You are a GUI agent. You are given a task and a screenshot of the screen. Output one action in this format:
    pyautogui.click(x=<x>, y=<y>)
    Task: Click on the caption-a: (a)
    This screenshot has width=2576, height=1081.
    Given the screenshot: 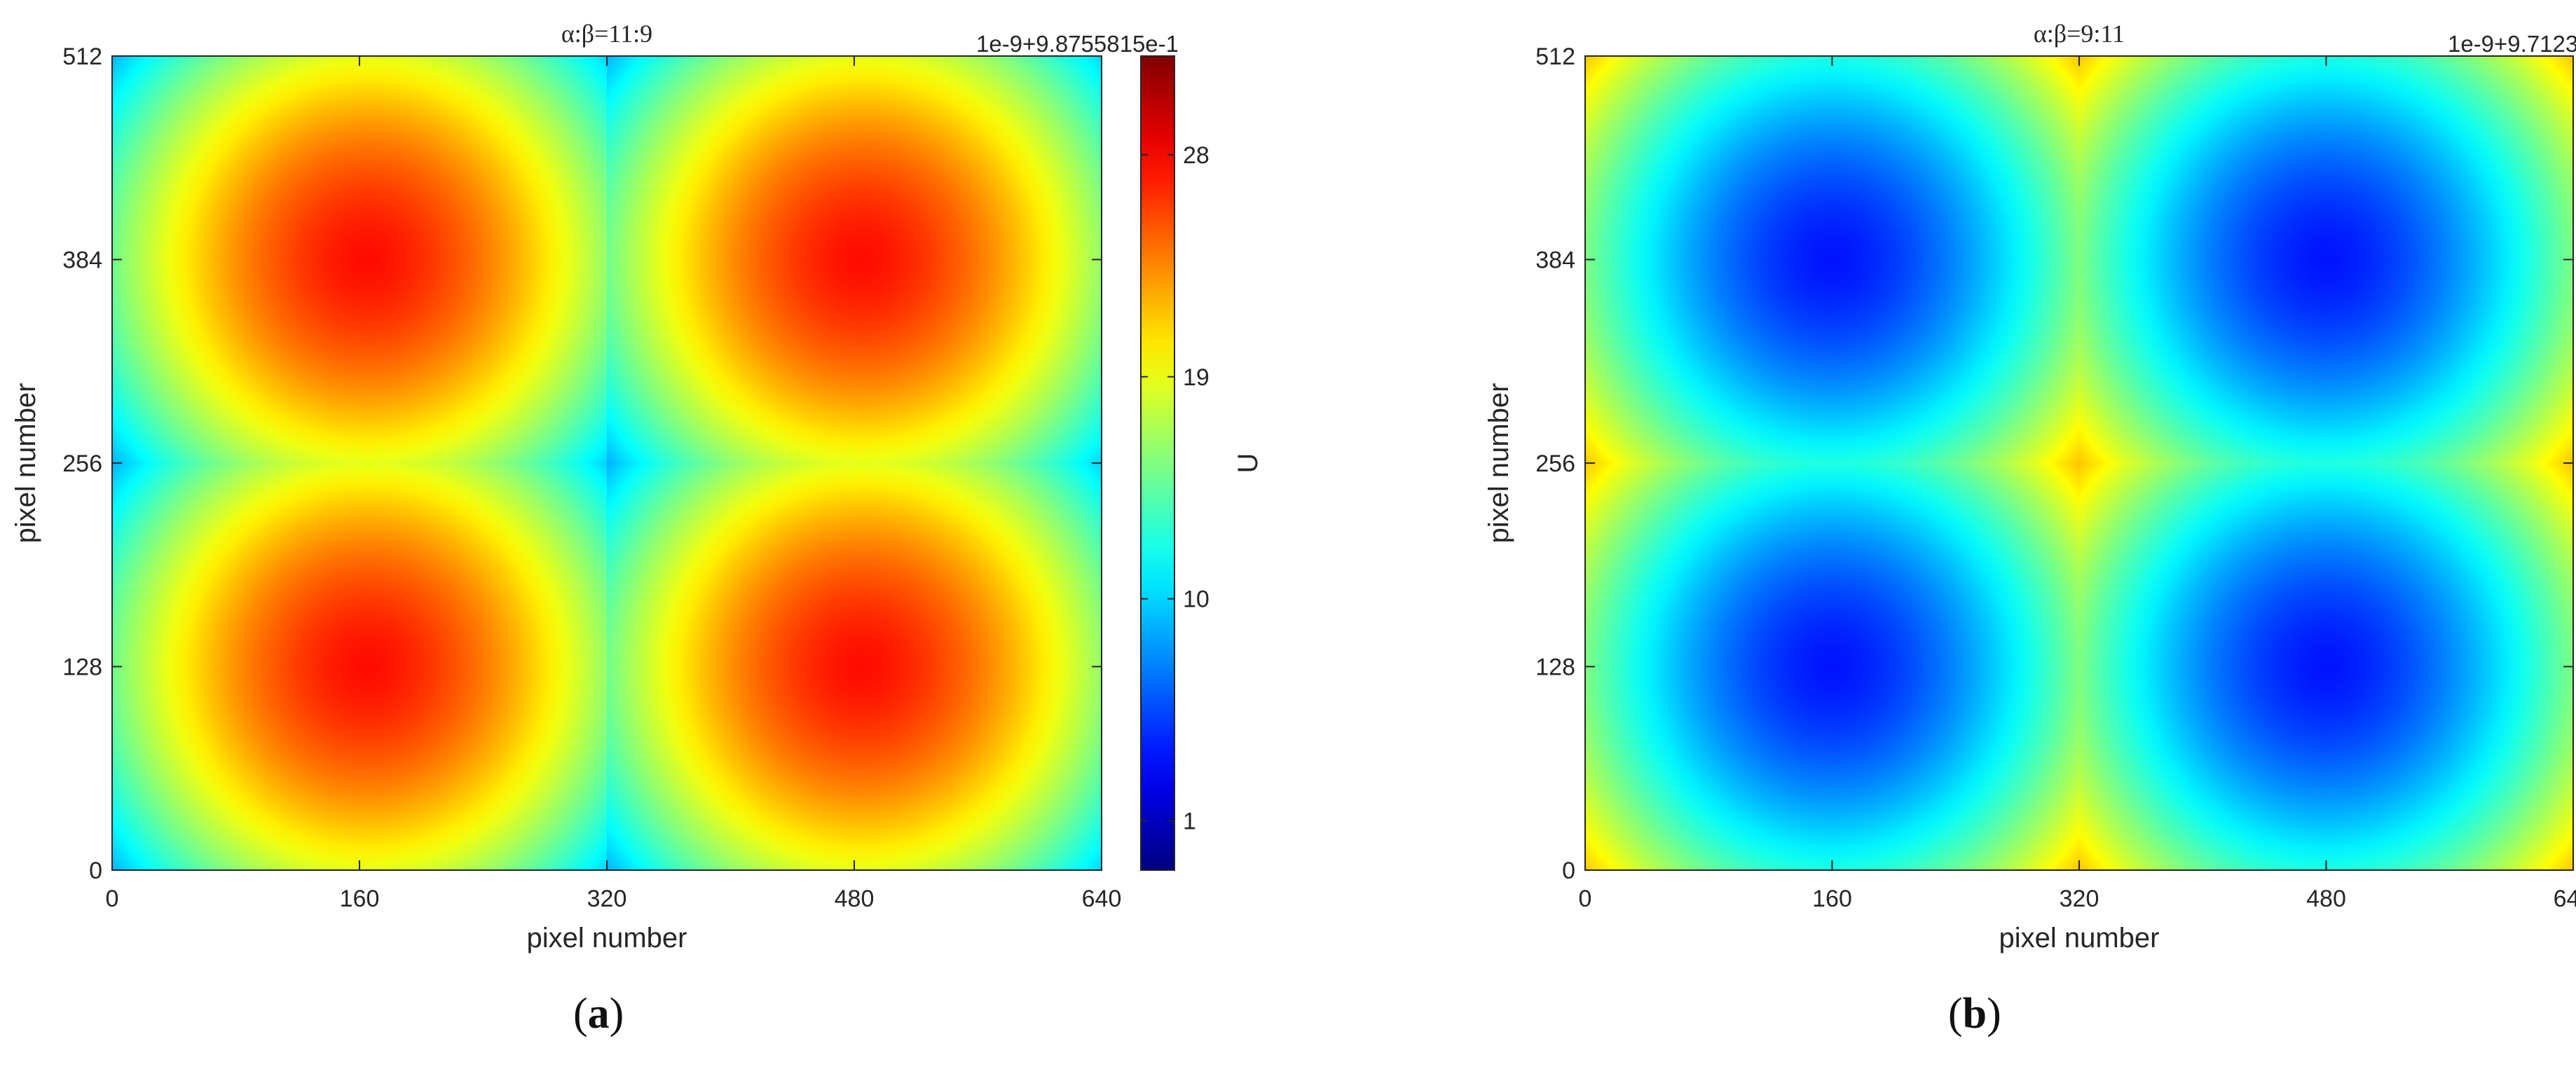 What is the action you would take?
    pyautogui.click(x=599, y=1014)
    